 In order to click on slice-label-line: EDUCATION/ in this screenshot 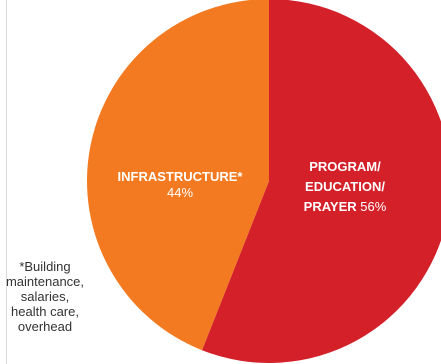, I will do `click(345, 186)`.